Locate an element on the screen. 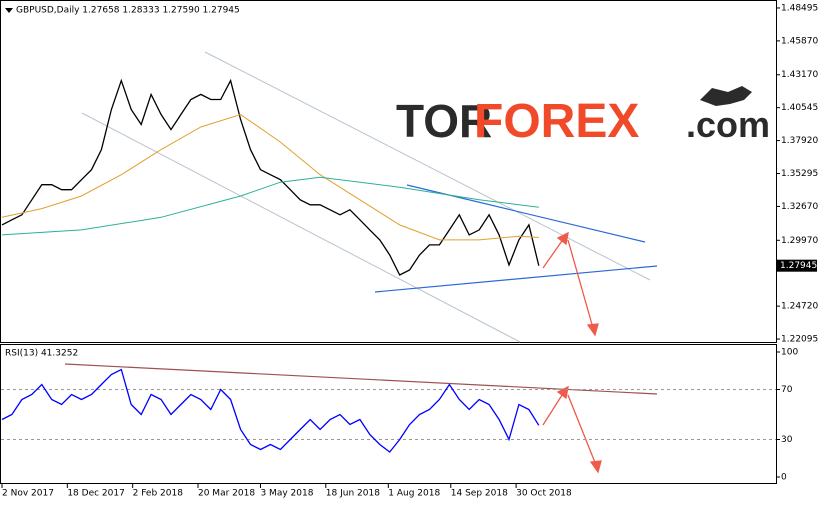 The width and height of the screenshot is (819, 505). x-tick-label: 2 Feb 2018 is located at coordinates (158, 494).